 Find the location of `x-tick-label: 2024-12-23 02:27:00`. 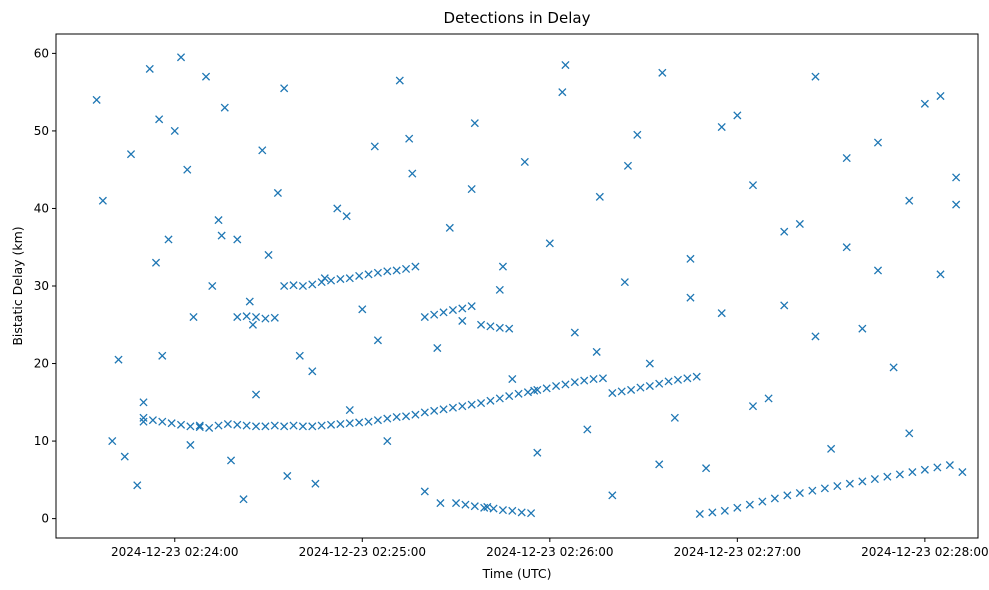

x-tick-label: 2024-12-23 02:27:00 is located at coordinates (737, 552).